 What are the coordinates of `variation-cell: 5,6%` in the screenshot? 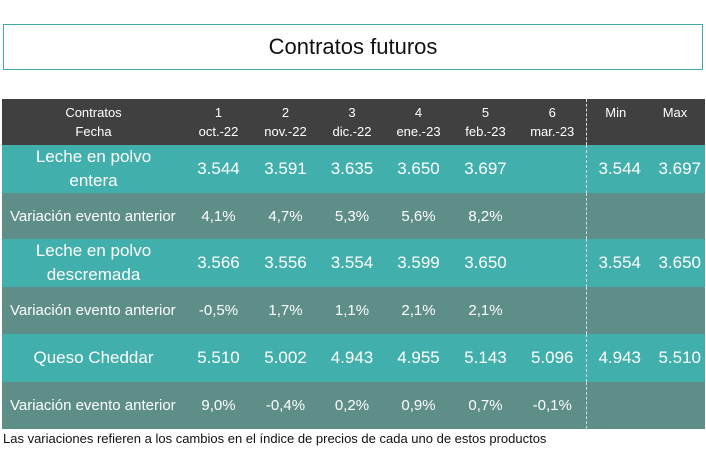 It's located at (418, 216).